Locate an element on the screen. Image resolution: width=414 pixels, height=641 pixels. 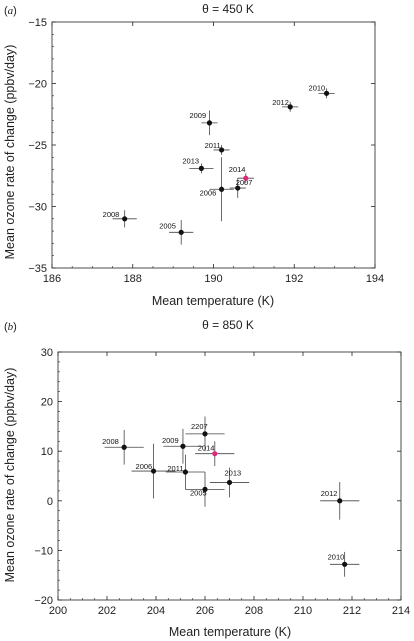
point-label: 2207 is located at coordinates (199, 426).